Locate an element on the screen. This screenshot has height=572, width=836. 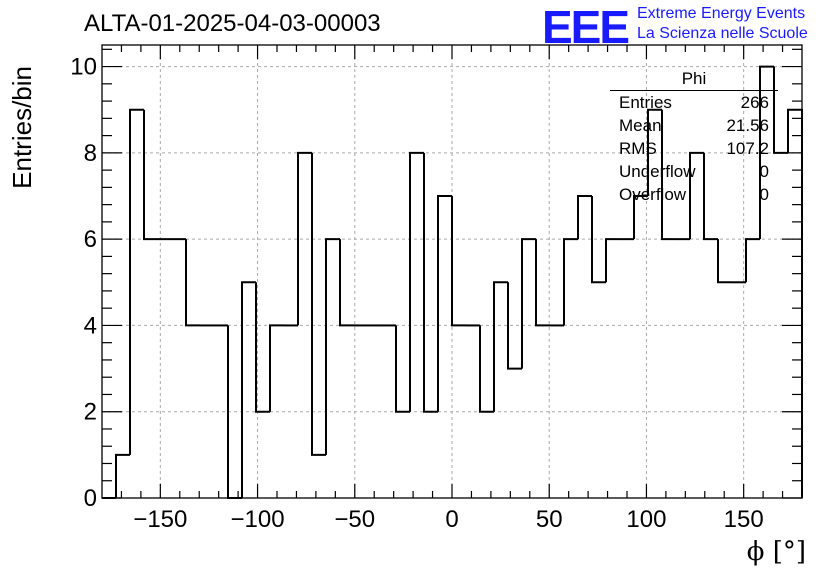
x-tick-label: 0 is located at coordinates (451, 519).